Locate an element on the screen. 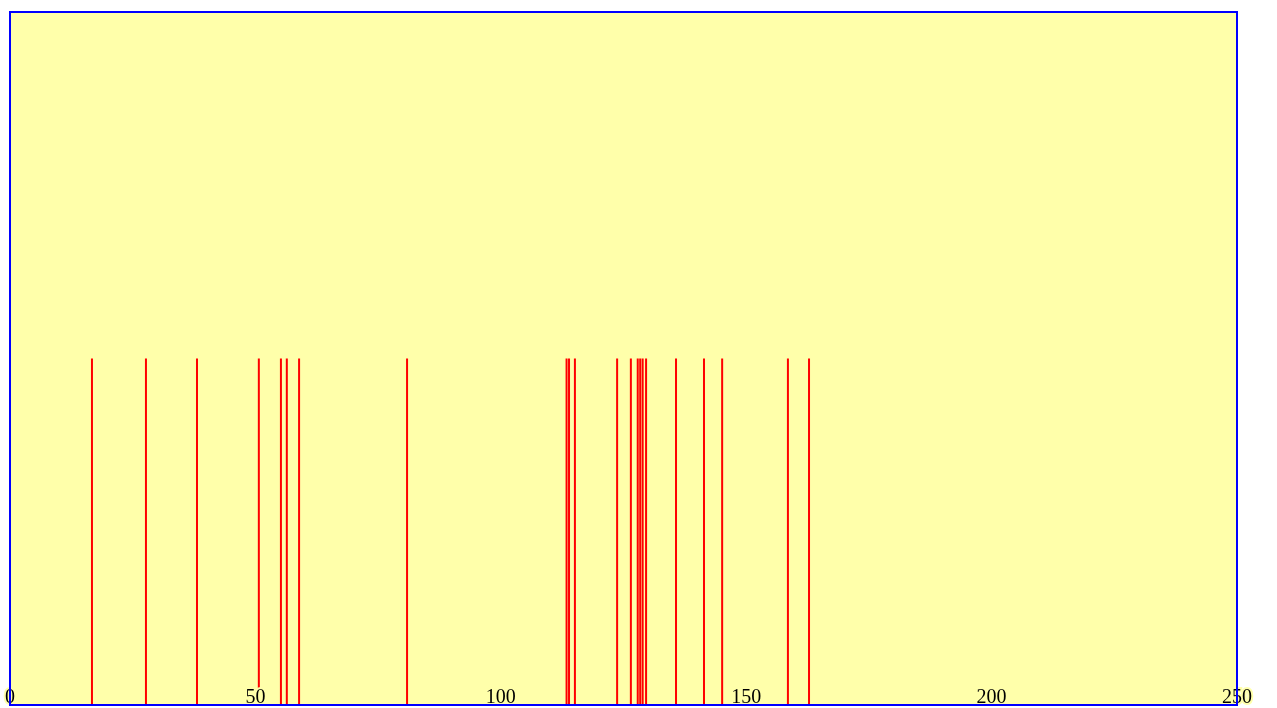 The image size is (1277, 708). x-tick-label: 150 is located at coordinates (746, 696).